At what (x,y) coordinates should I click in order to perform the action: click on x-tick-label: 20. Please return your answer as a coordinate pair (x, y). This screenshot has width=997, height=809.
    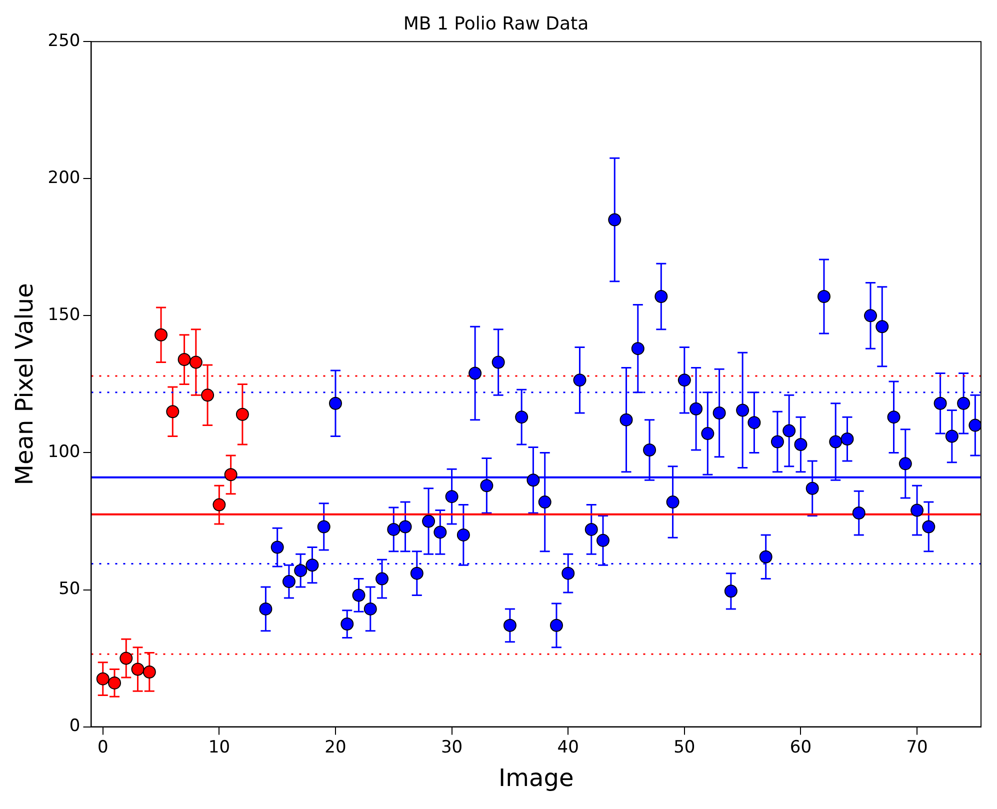
    Looking at the image, I should click on (335, 747).